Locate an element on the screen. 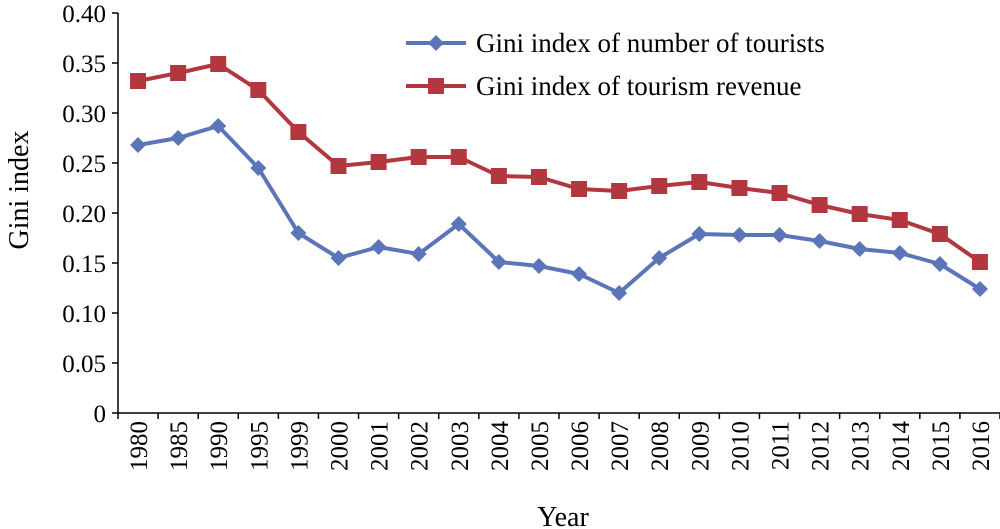 The height and width of the screenshot is (529, 1000). x-tick-label: 1990 is located at coordinates (219, 446).